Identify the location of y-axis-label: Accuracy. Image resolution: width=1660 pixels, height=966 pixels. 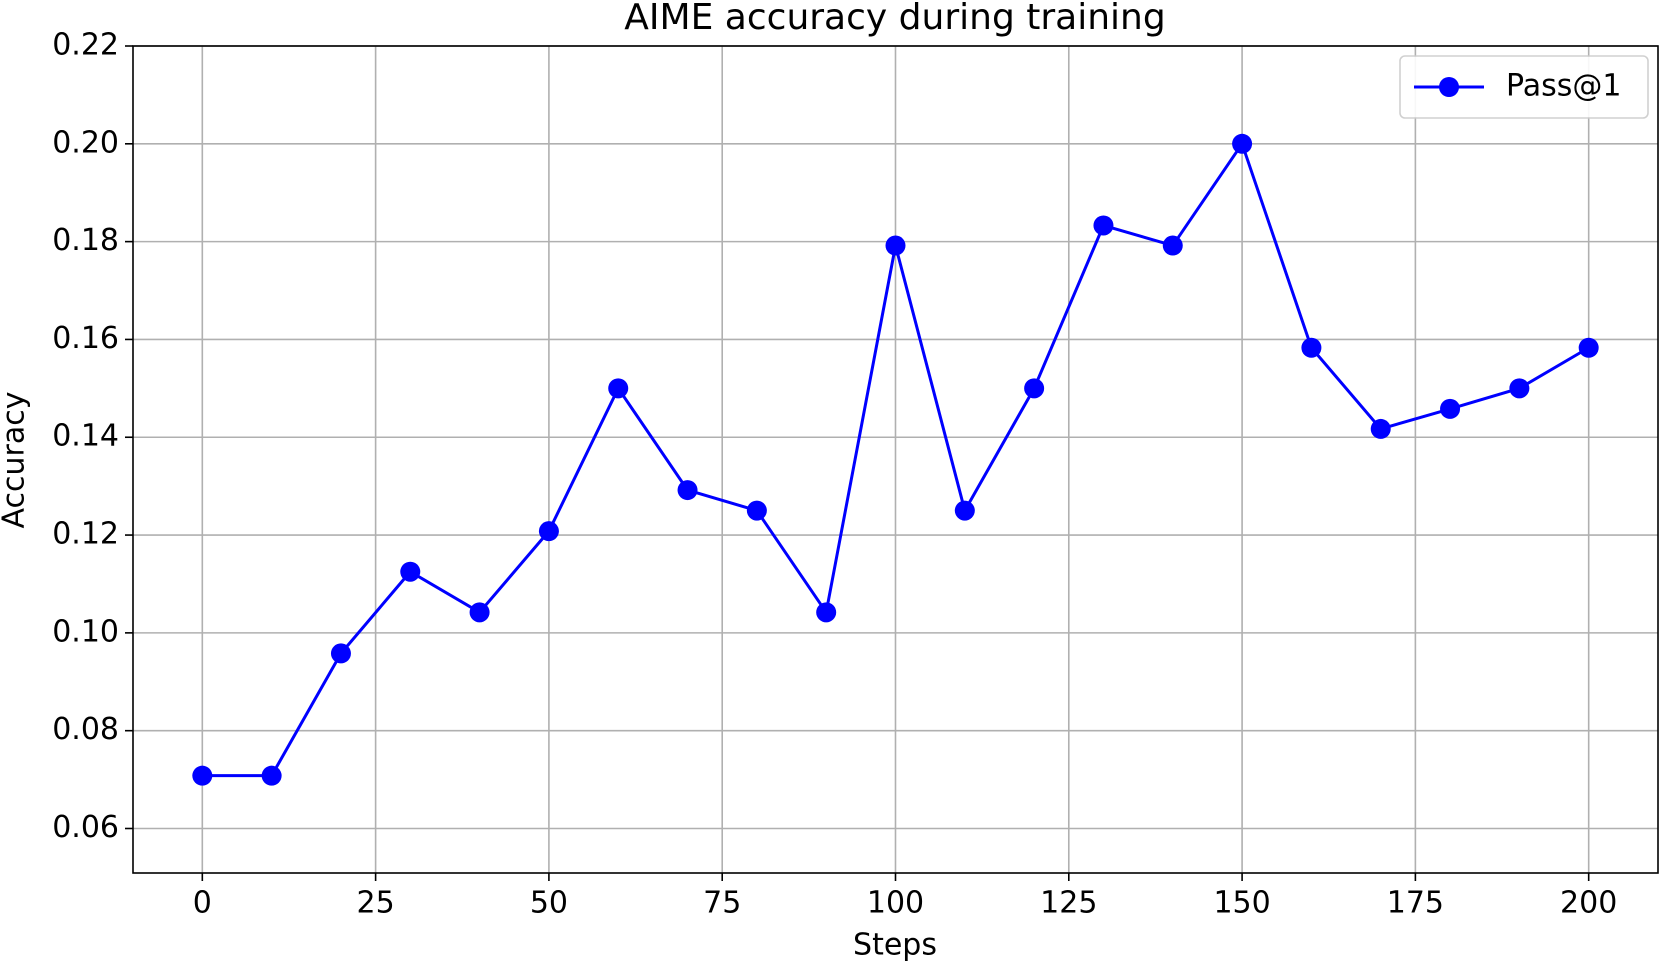
(16, 460).